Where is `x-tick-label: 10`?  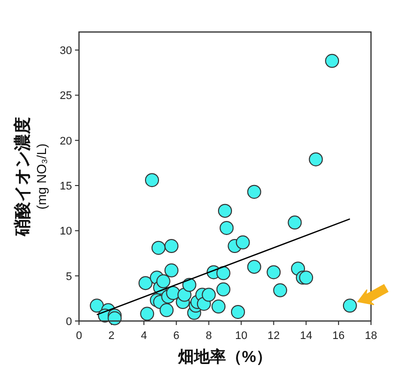
x-tick-label: 10 is located at coordinates (241, 336).